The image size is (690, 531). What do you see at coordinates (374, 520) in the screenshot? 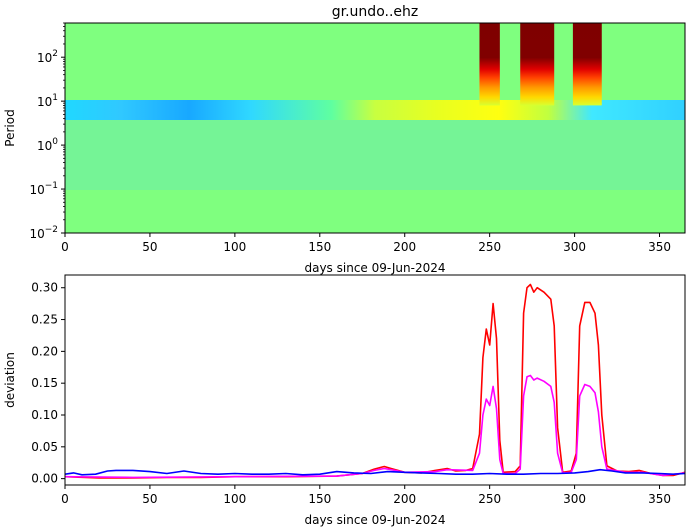
I see `line-x-label: days since 09-Jun-2024` at bounding box center [374, 520].